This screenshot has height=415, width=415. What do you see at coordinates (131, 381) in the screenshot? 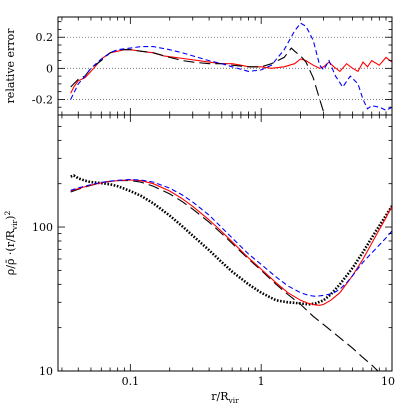
I see `bottom-x-tick-label: 0.1` at bounding box center [131, 381].